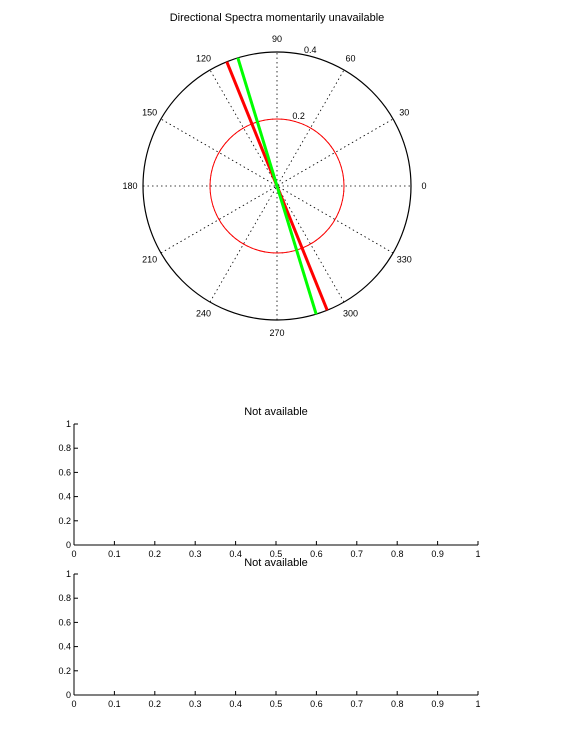 Image resolution: width=576 pixels, height=756 pixels. Describe the element at coordinates (404, 260) in the screenshot. I see `angle-label: 330` at that location.